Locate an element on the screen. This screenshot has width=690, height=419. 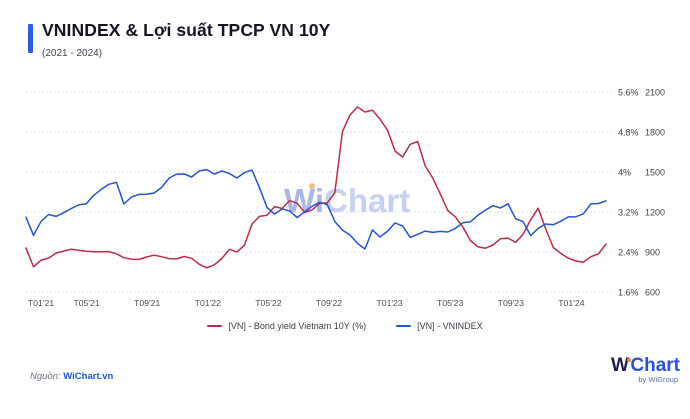
x-axis-tick: T09'23 is located at coordinates (511, 303).